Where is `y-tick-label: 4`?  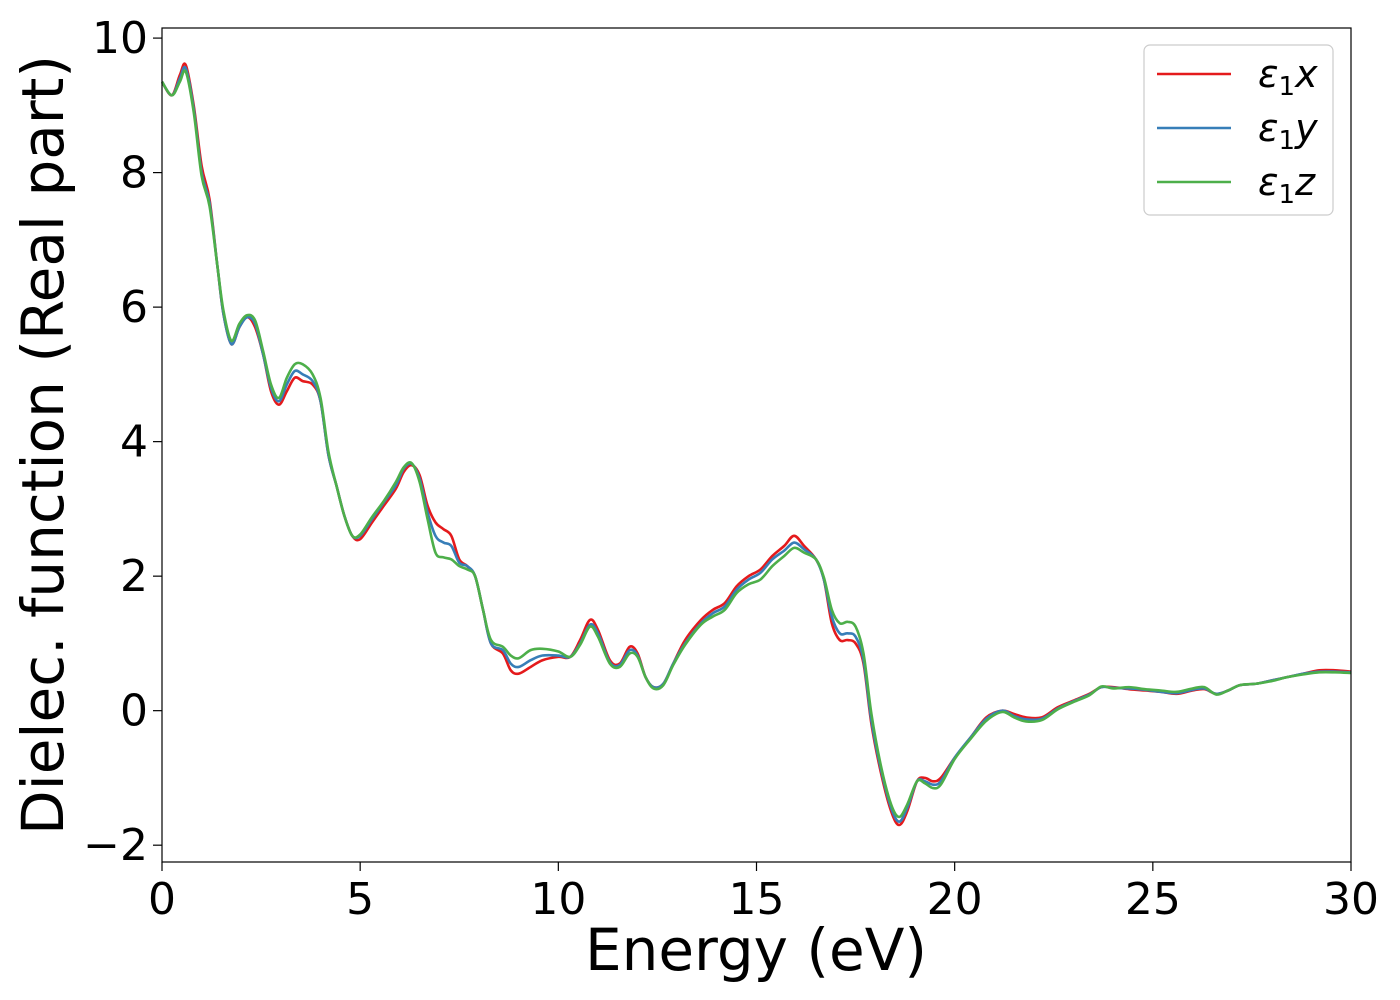
y-tick-label: 4 is located at coordinates (134, 442).